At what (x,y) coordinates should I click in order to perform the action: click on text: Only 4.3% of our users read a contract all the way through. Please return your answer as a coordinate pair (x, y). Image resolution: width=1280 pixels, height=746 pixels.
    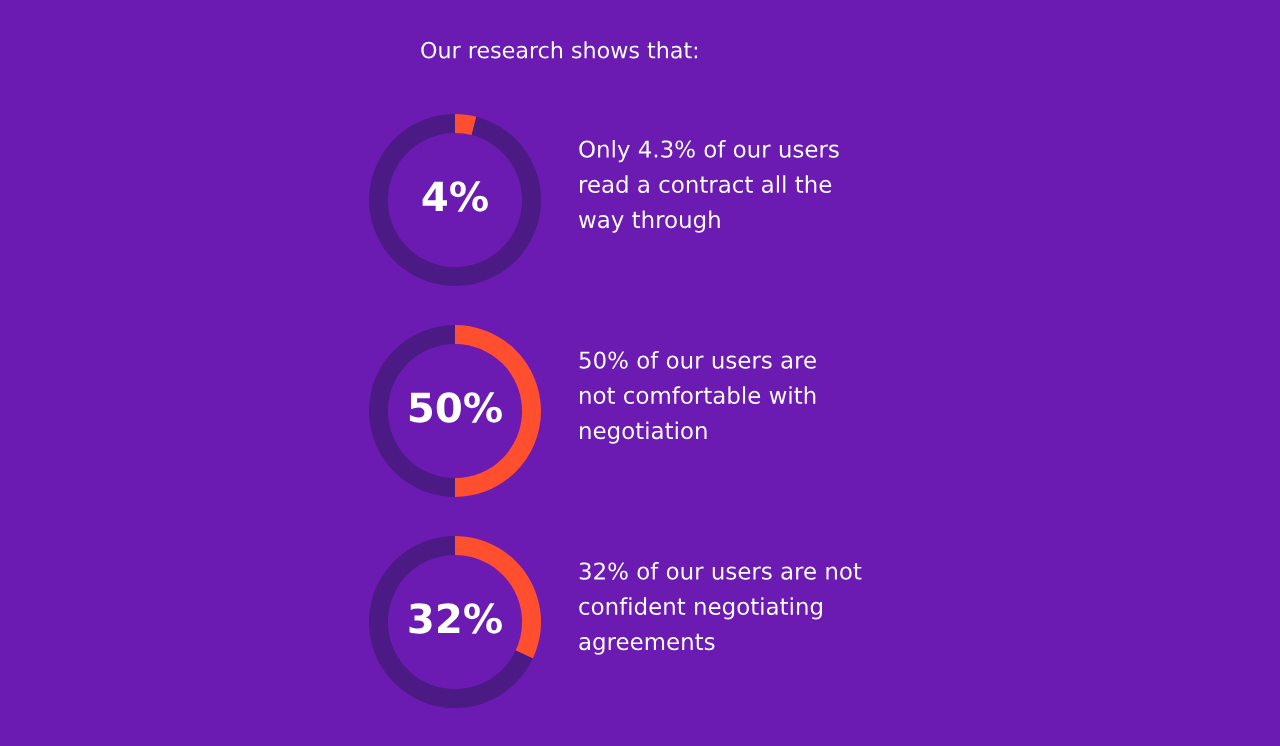
    Looking at the image, I should click on (708, 186).